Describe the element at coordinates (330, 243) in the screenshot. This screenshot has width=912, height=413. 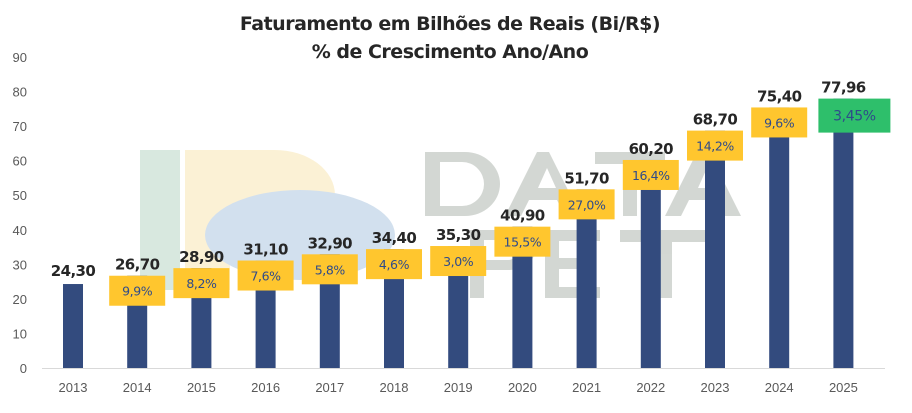
I see `value-label: 32,90` at that location.